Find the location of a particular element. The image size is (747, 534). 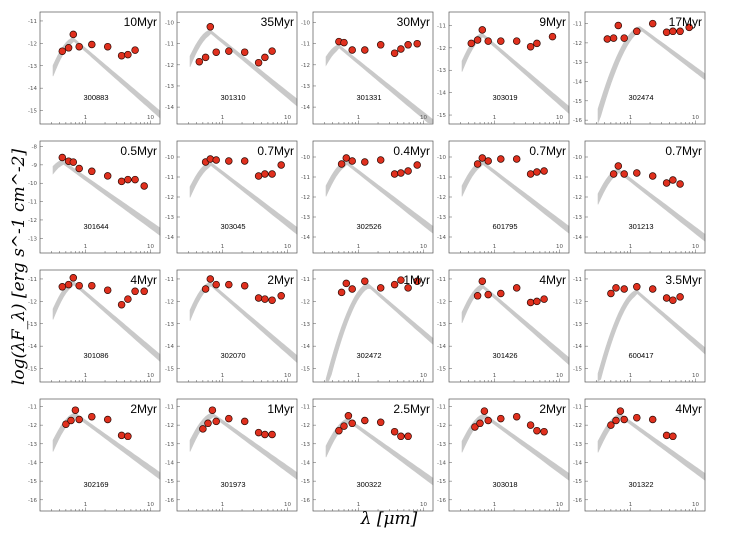

source-id-label: 302474 is located at coordinates (640, 97).